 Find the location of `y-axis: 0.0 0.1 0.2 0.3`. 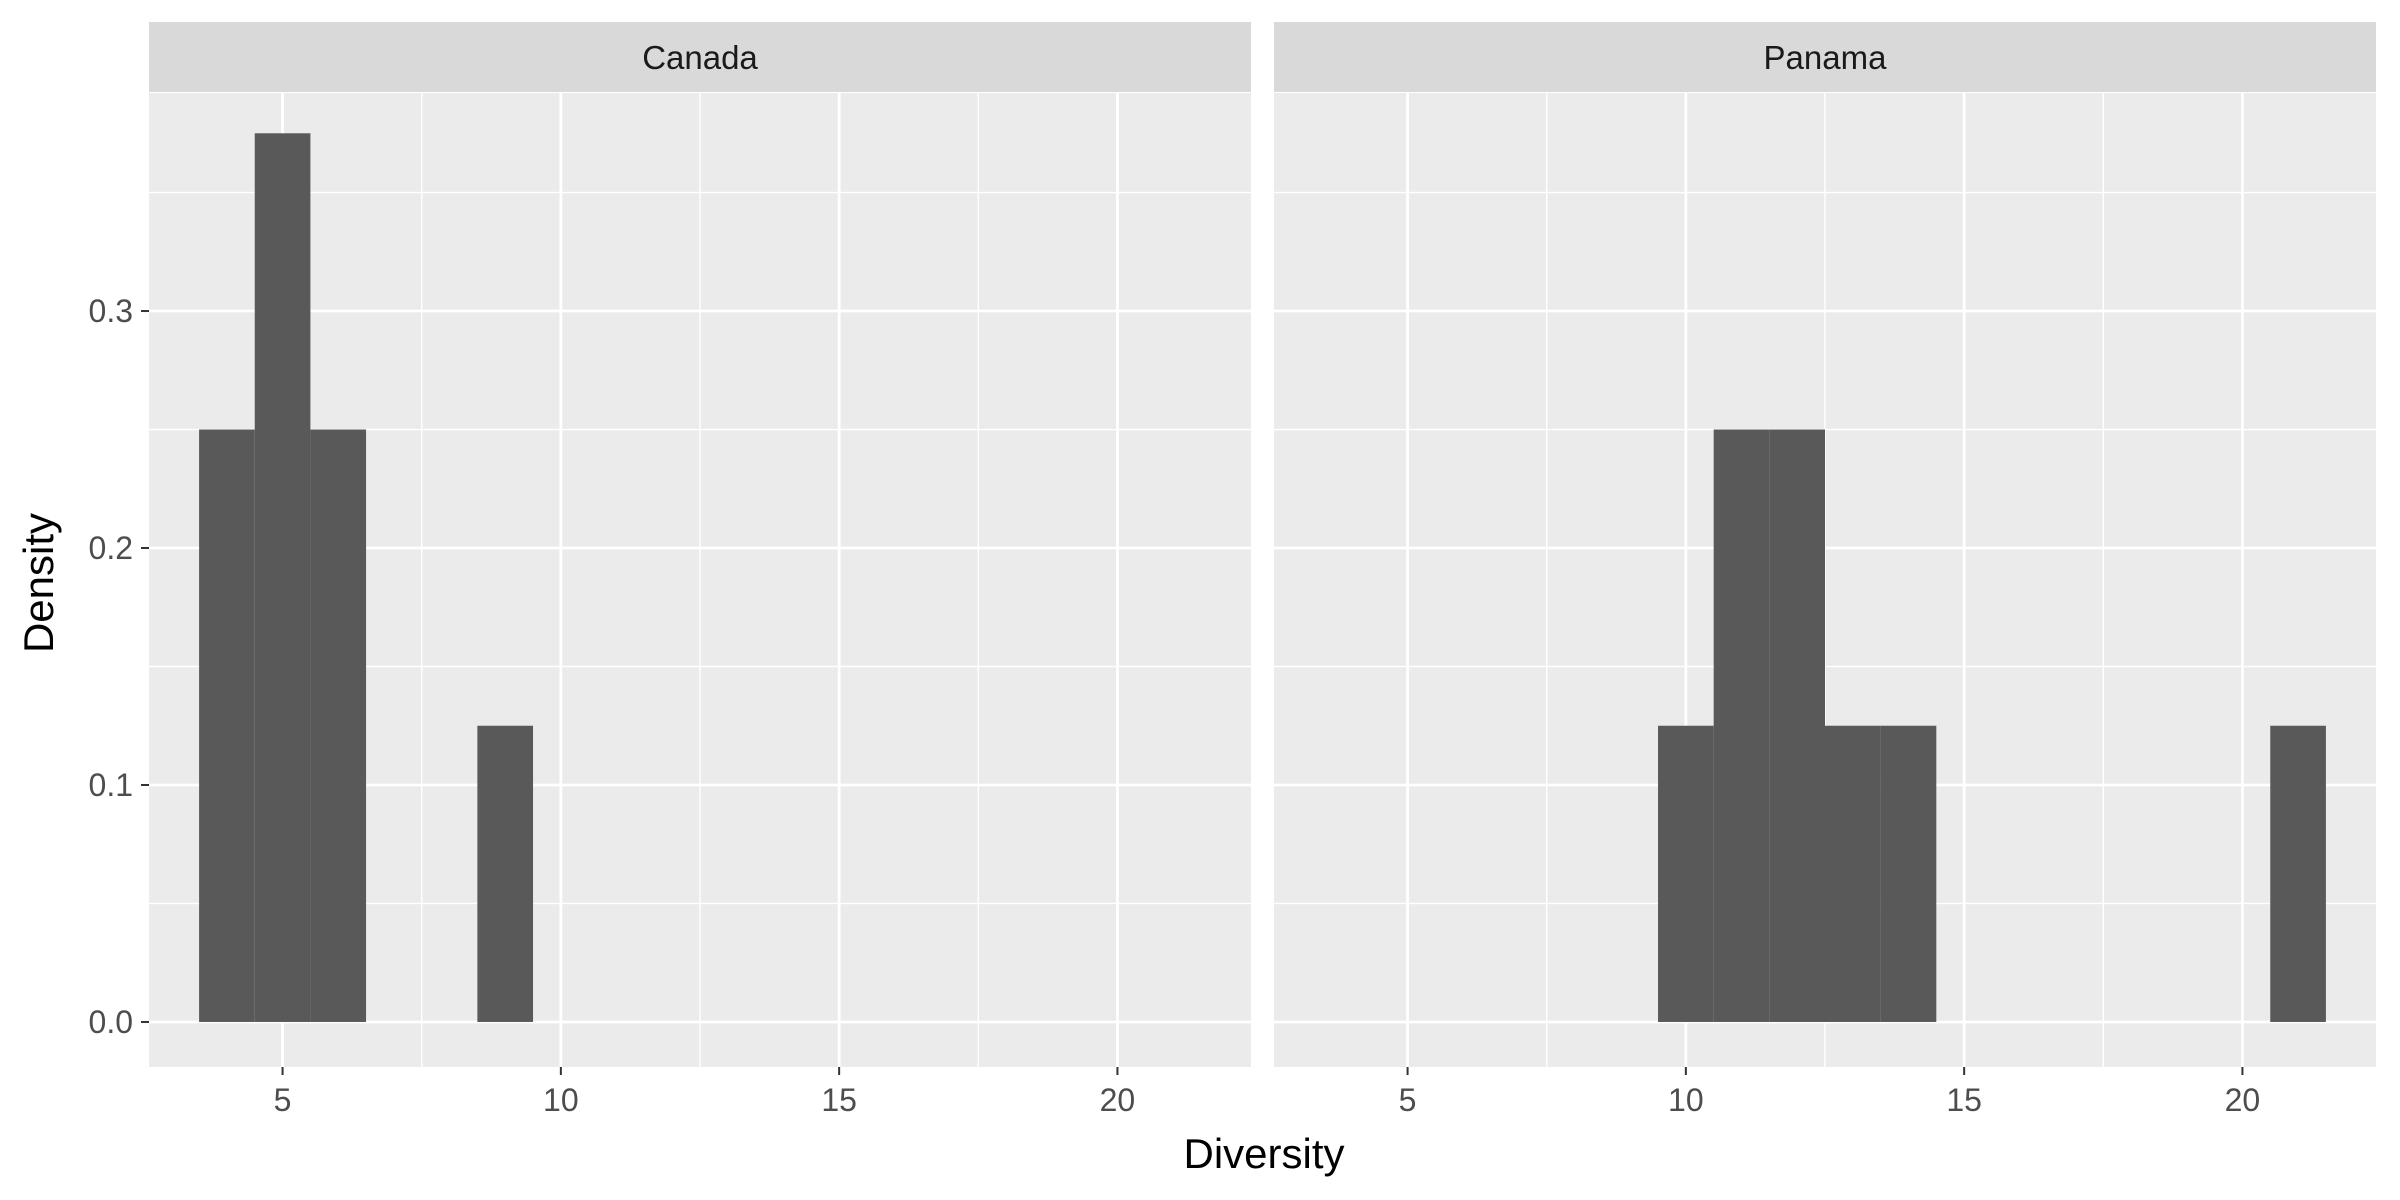

y-axis: 0.0 0.1 0.2 0.3 is located at coordinates (119, 666).